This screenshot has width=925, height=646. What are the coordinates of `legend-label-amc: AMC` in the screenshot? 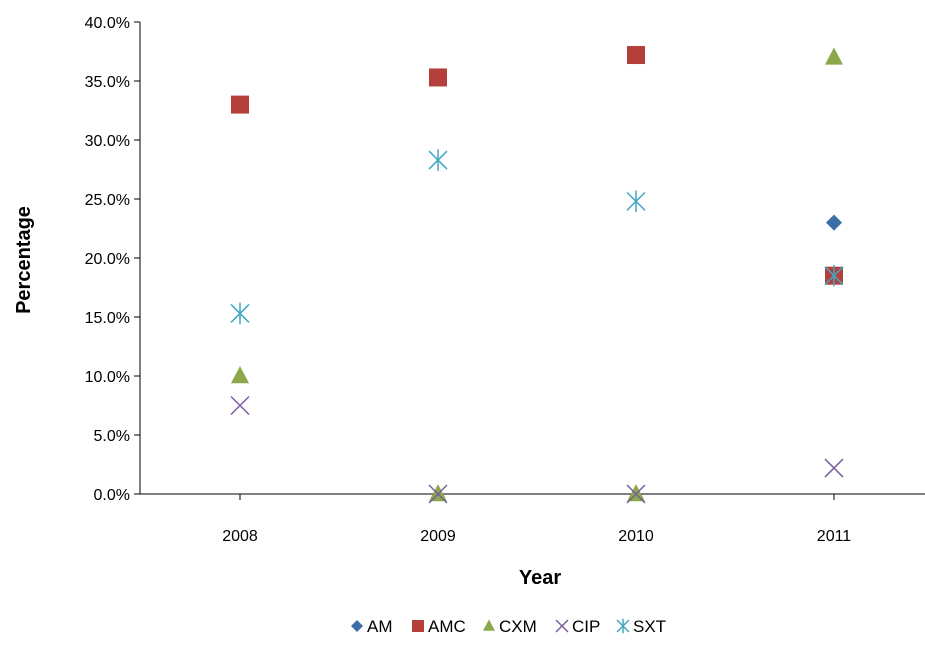 It's located at (447, 626).